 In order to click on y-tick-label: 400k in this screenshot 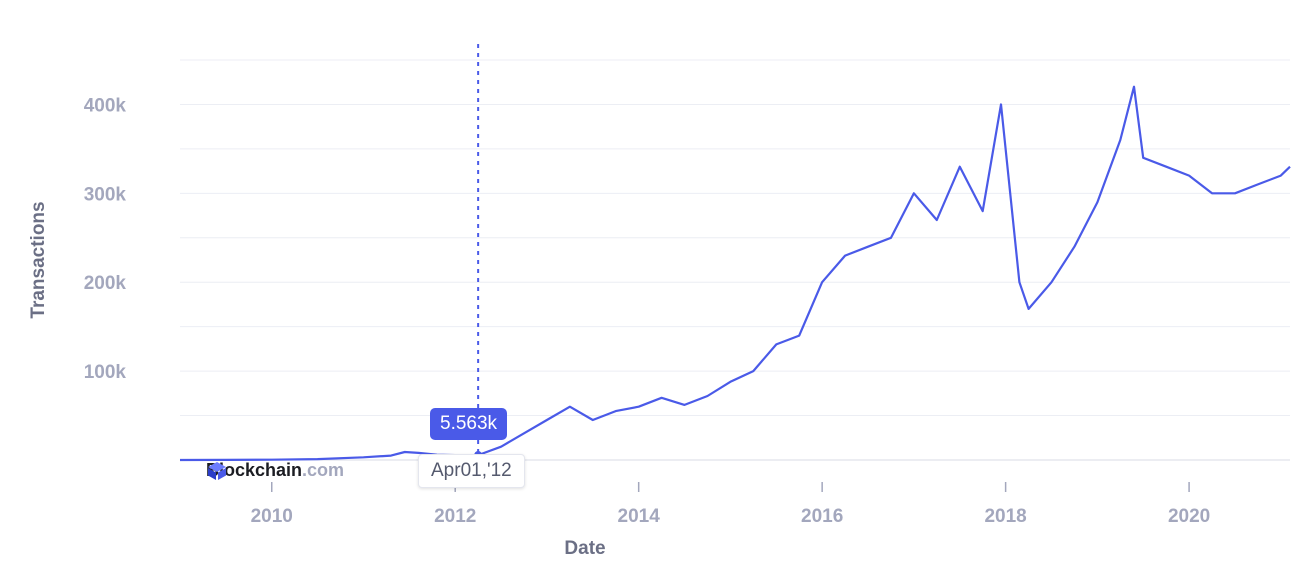, I will do `click(105, 105)`.